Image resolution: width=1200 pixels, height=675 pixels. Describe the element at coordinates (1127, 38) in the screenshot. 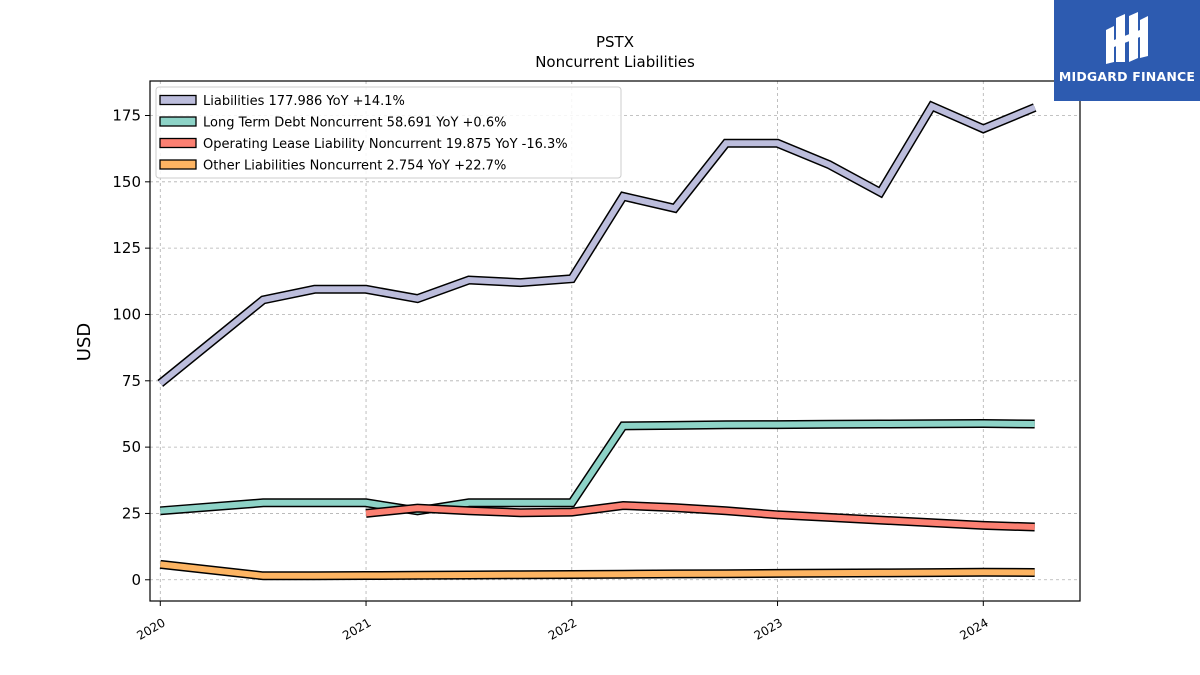

I see `brand-mark-icon` at that location.